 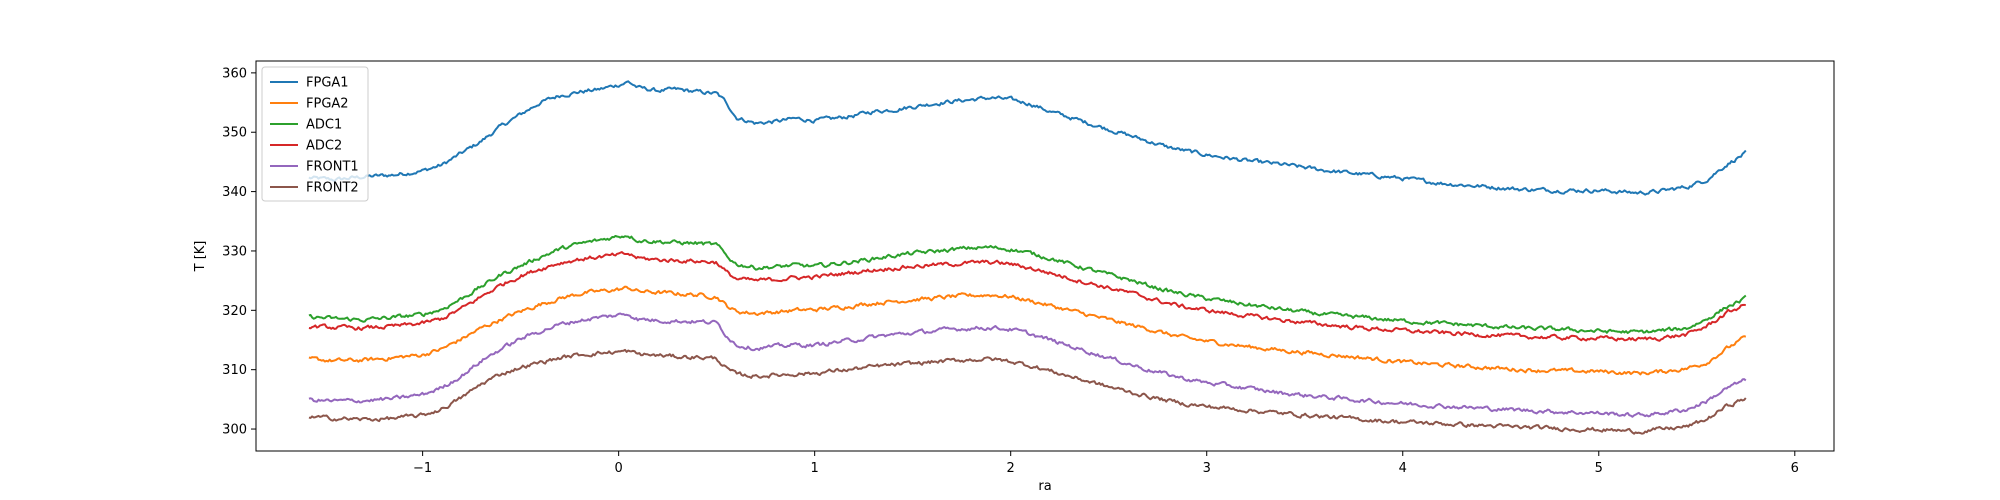 I want to click on x-tick-label: 2, so click(x=1011, y=468).